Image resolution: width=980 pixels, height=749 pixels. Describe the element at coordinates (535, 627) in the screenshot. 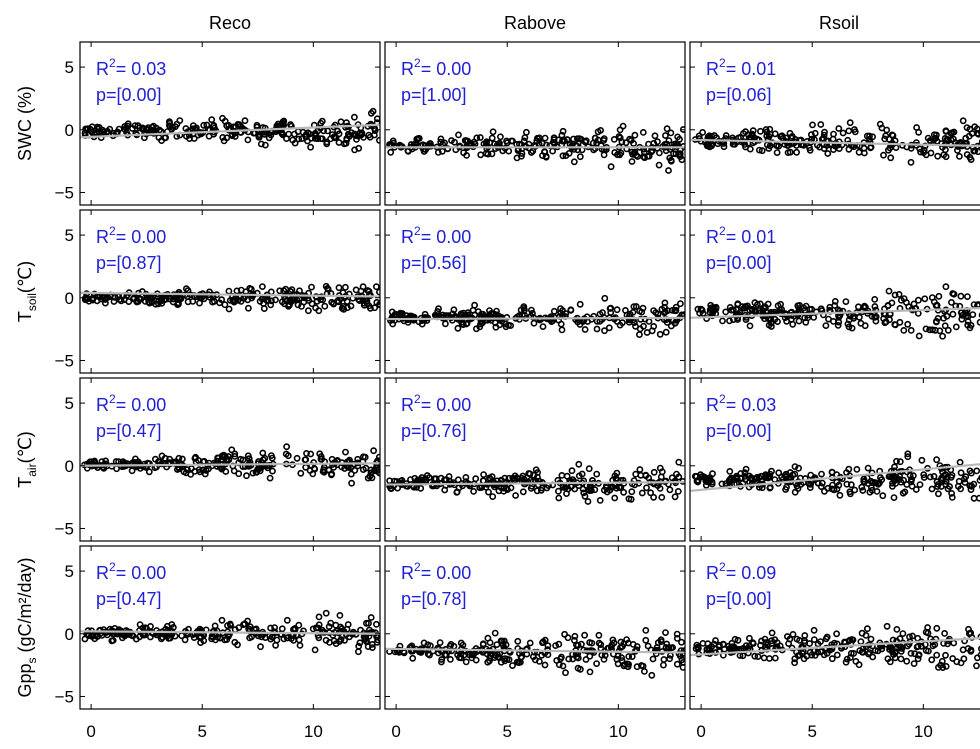

I see `panel-frame` at that location.